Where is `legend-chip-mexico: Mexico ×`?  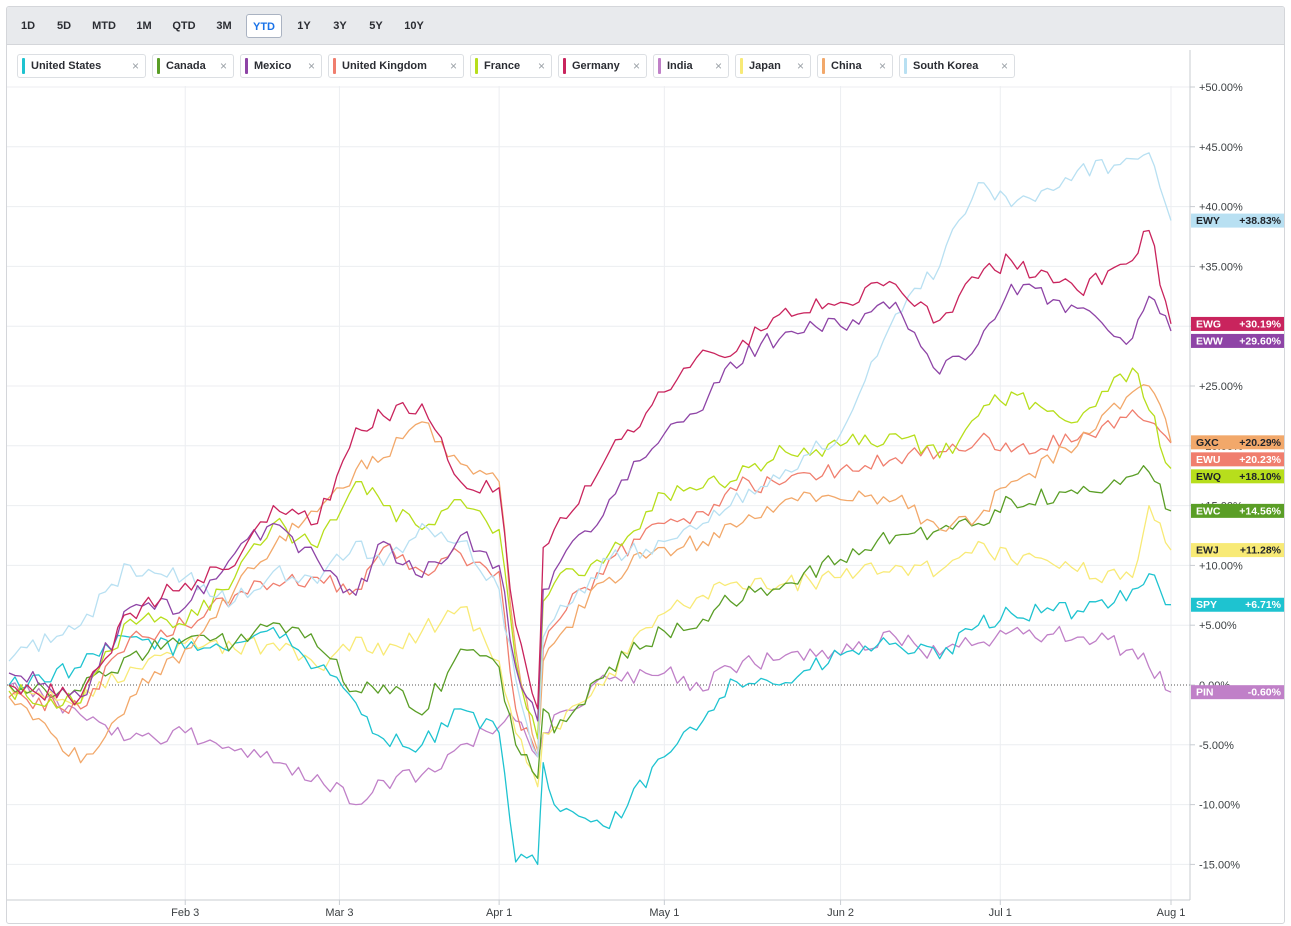
legend-chip-mexico: Mexico × is located at coordinates (281, 66).